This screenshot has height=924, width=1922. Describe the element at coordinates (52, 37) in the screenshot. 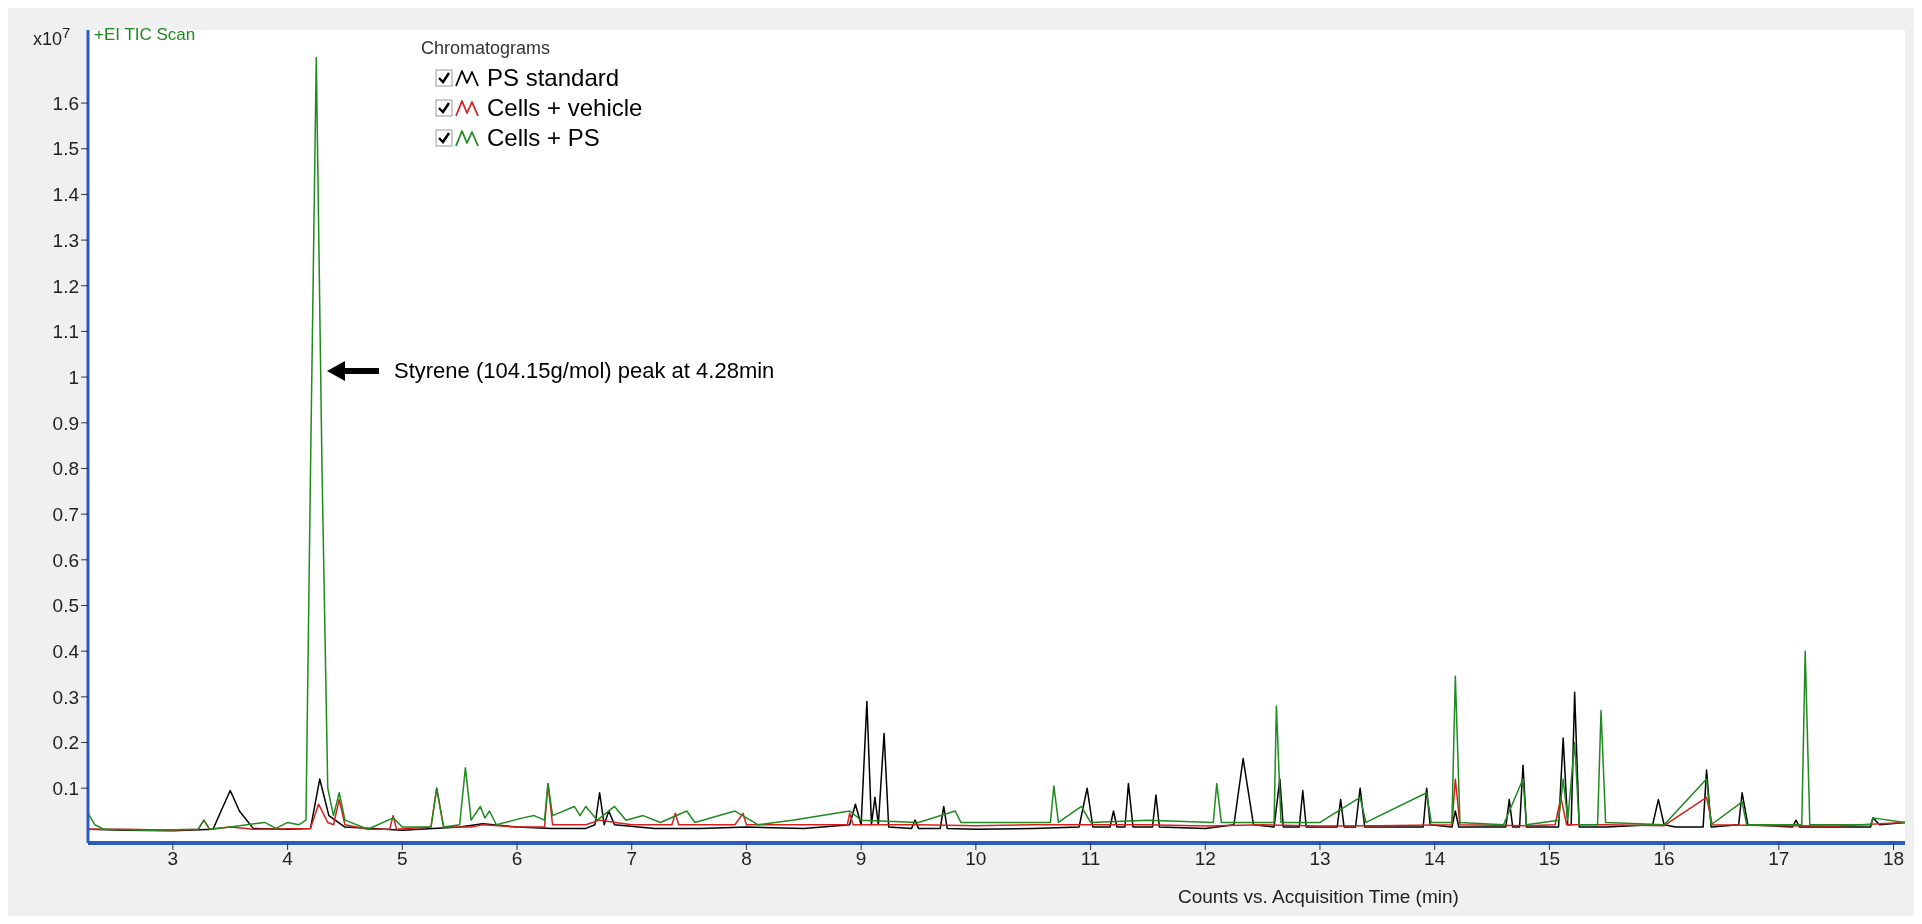

I see `y-axis-title: x10$^{7}$` at that location.